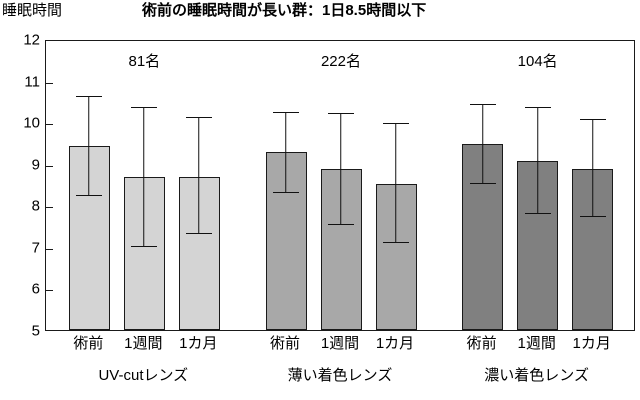 The height and width of the screenshot is (400, 640). Describe the element at coordinates (35, 165) in the screenshot. I see `y-axis-tick-label: 9` at that location.